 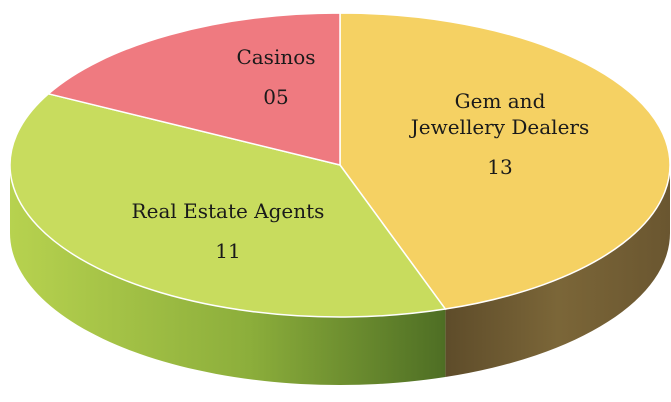 What do you see at coordinates (500, 101) in the screenshot?
I see `slice-label-gem-and-jewellery-dealers-line-1: Gem and` at bounding box center [500, 101].